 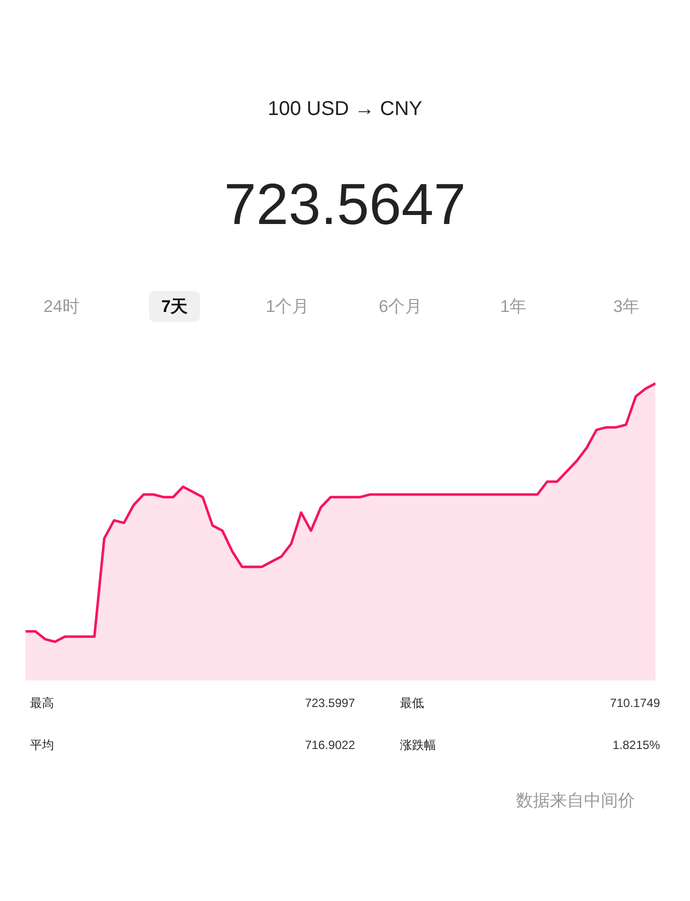 I want to click on text: 最低, so click(x=412, y=703).